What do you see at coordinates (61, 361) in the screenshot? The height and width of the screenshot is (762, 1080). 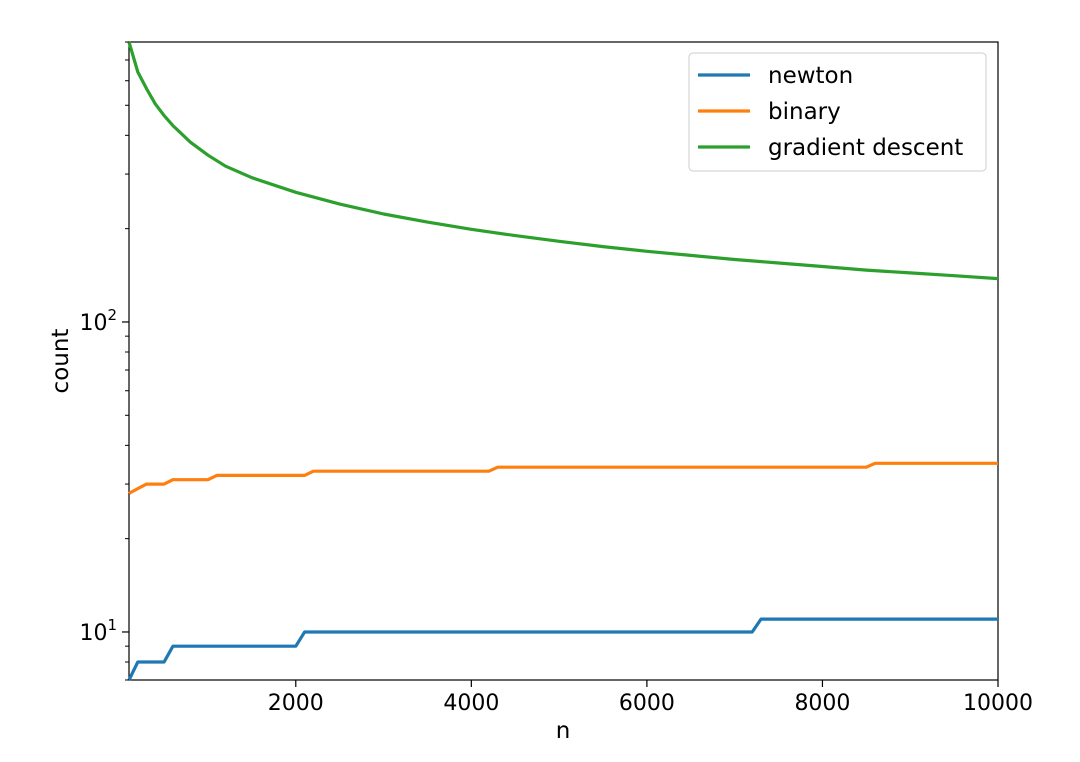 I see `y-axis-title: count` at bounding box center [61, 361].